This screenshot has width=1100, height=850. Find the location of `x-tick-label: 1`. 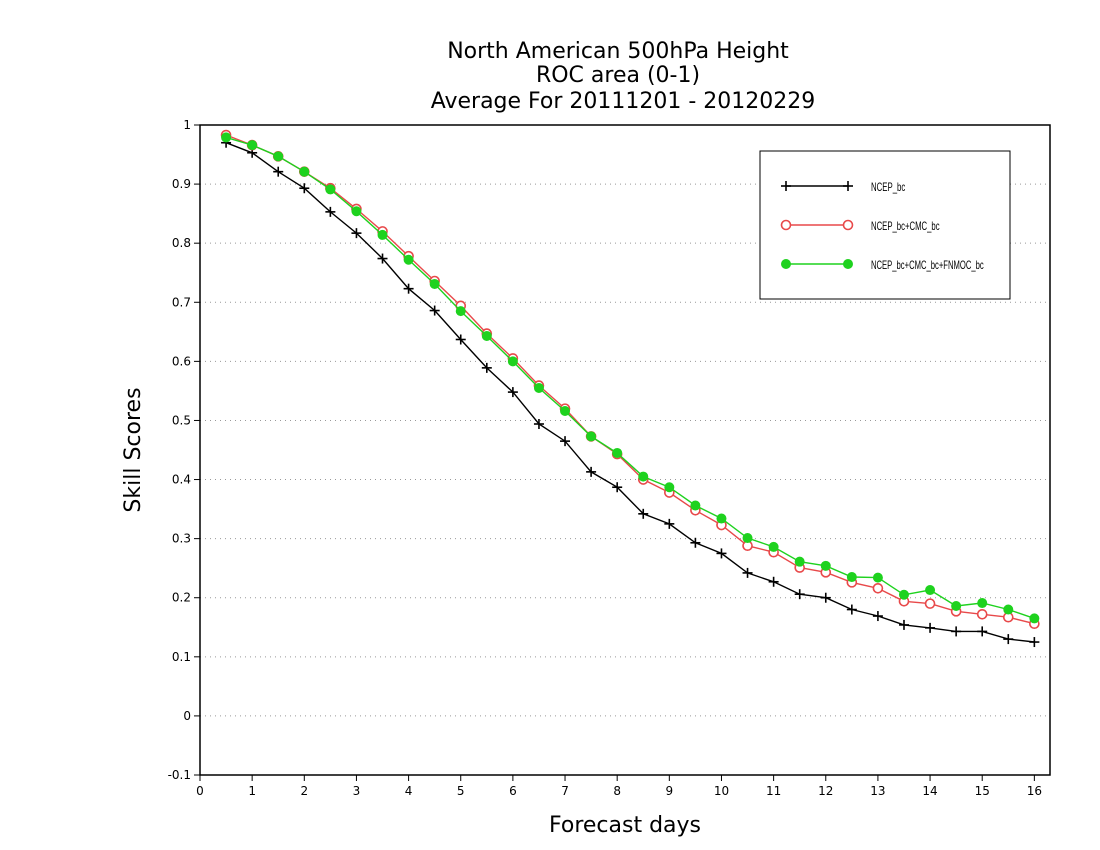

x-tick-label: 1 is located at coordinates (252, 791).